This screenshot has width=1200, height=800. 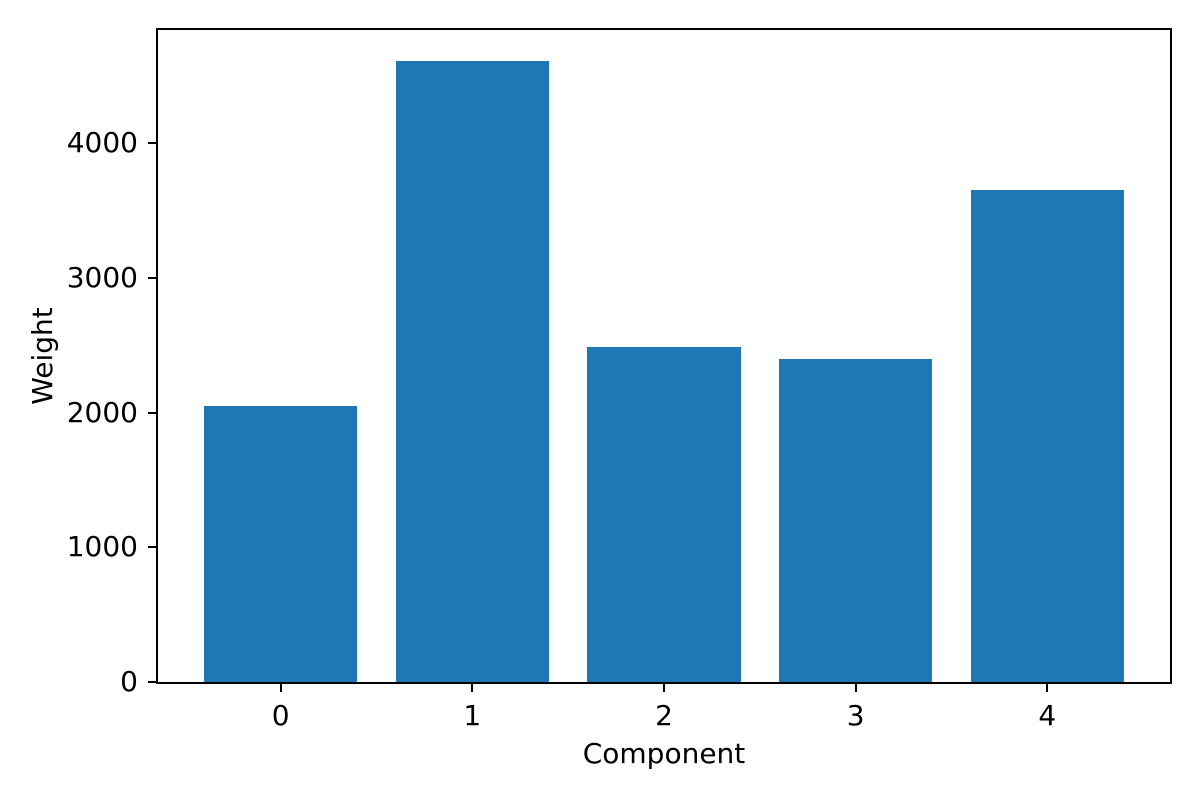 What do you see at coordinates (472, 715) in the screenshot?
I see `x-tick-label: 1` at bounding box center [472, 715].